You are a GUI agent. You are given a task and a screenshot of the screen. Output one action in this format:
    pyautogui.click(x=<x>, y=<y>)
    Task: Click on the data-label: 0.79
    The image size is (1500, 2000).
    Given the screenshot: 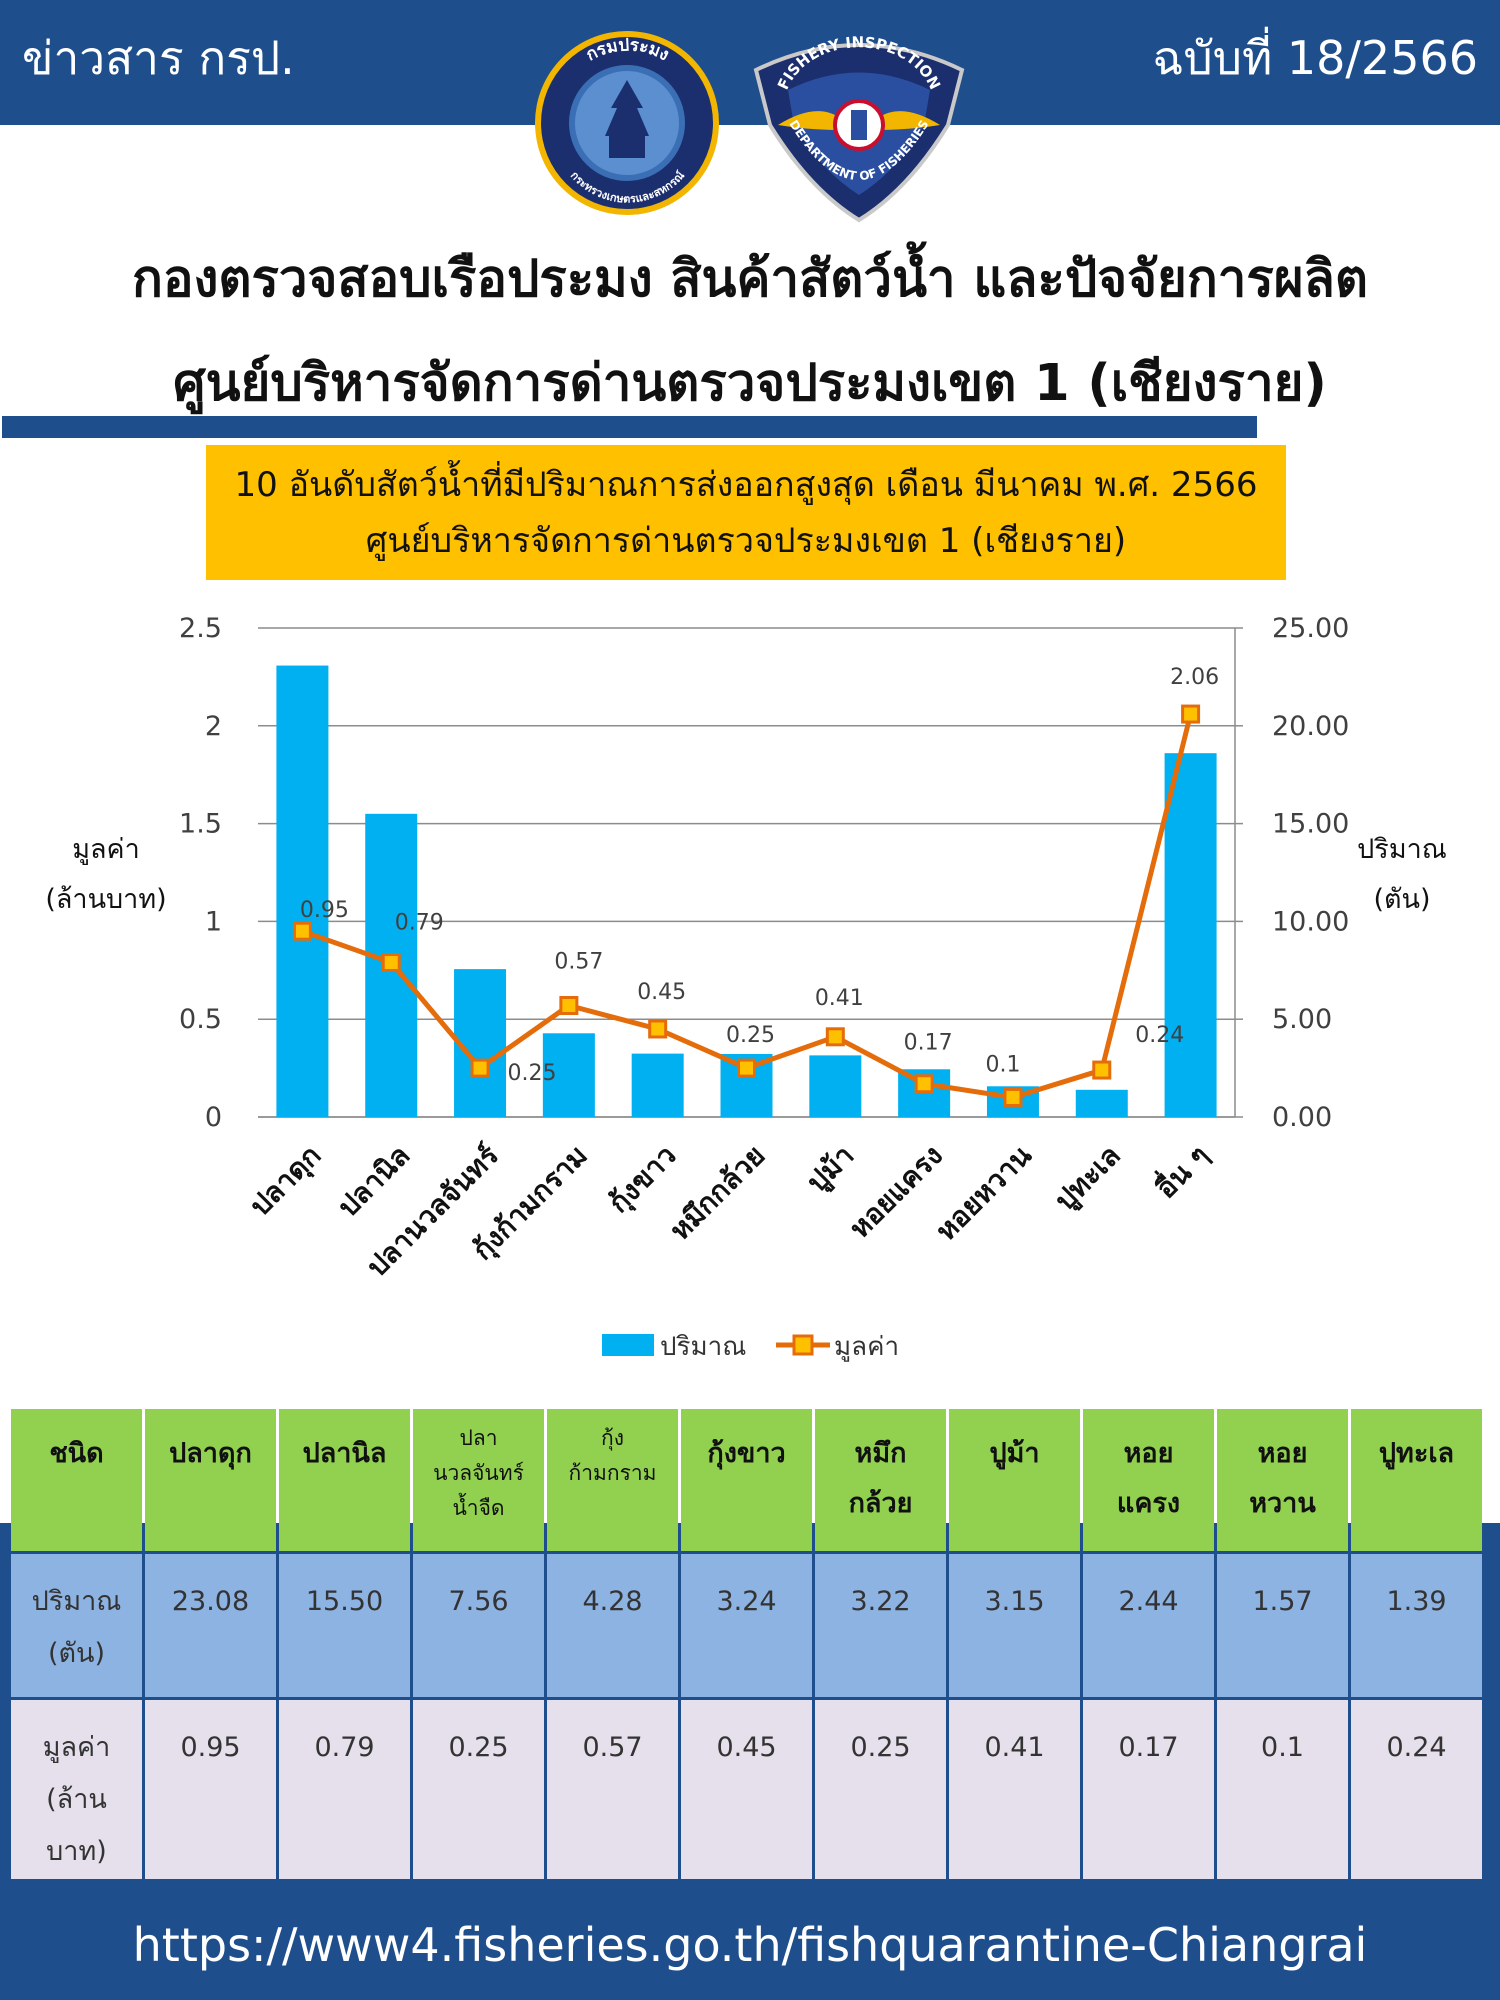 What is the action you would take?
    pyautogui.click(x=419, y=922)
    